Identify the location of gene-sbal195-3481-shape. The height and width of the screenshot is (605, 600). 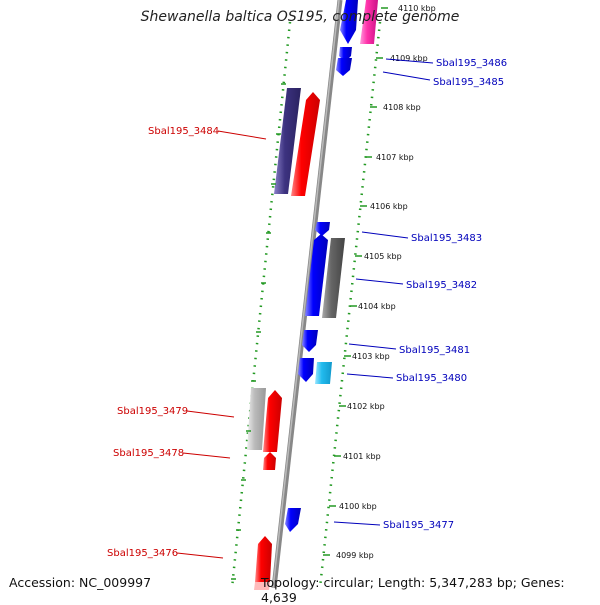
(310, 341).